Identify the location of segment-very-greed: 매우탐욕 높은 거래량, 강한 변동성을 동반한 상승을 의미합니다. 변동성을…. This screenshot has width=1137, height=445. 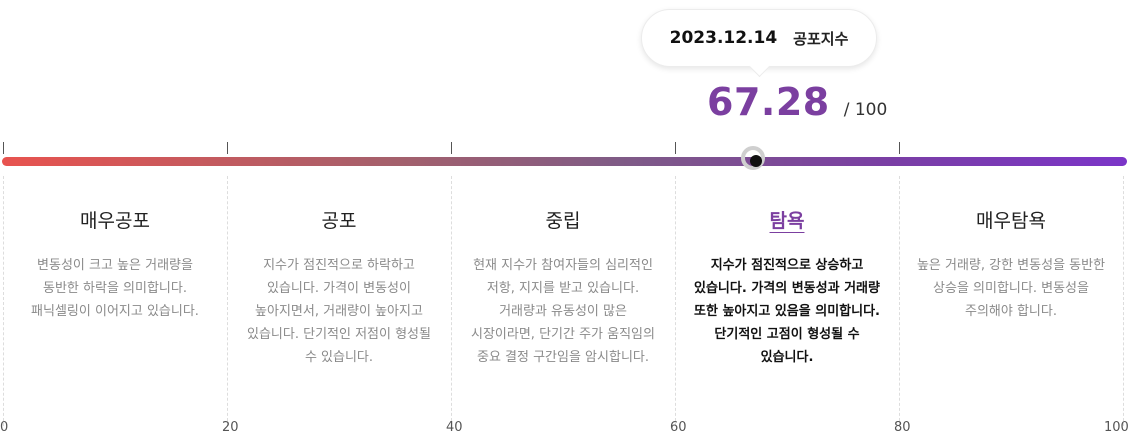
(1011, 265).